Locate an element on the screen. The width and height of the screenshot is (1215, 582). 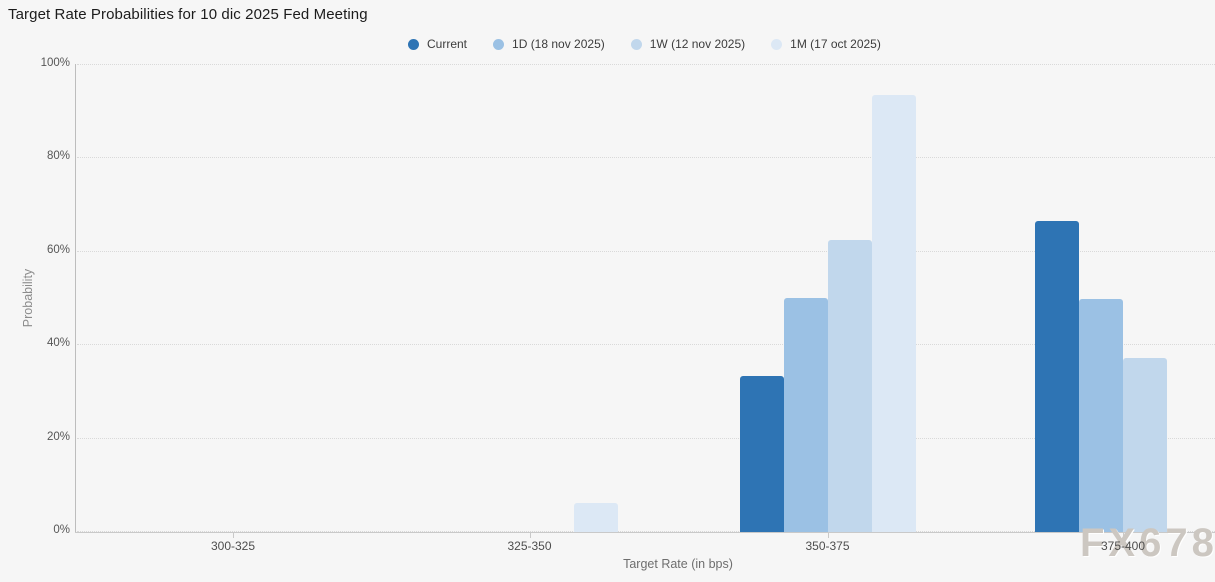
x-tick-label-350-375: 350-375 is located at coordinates (827, 546).